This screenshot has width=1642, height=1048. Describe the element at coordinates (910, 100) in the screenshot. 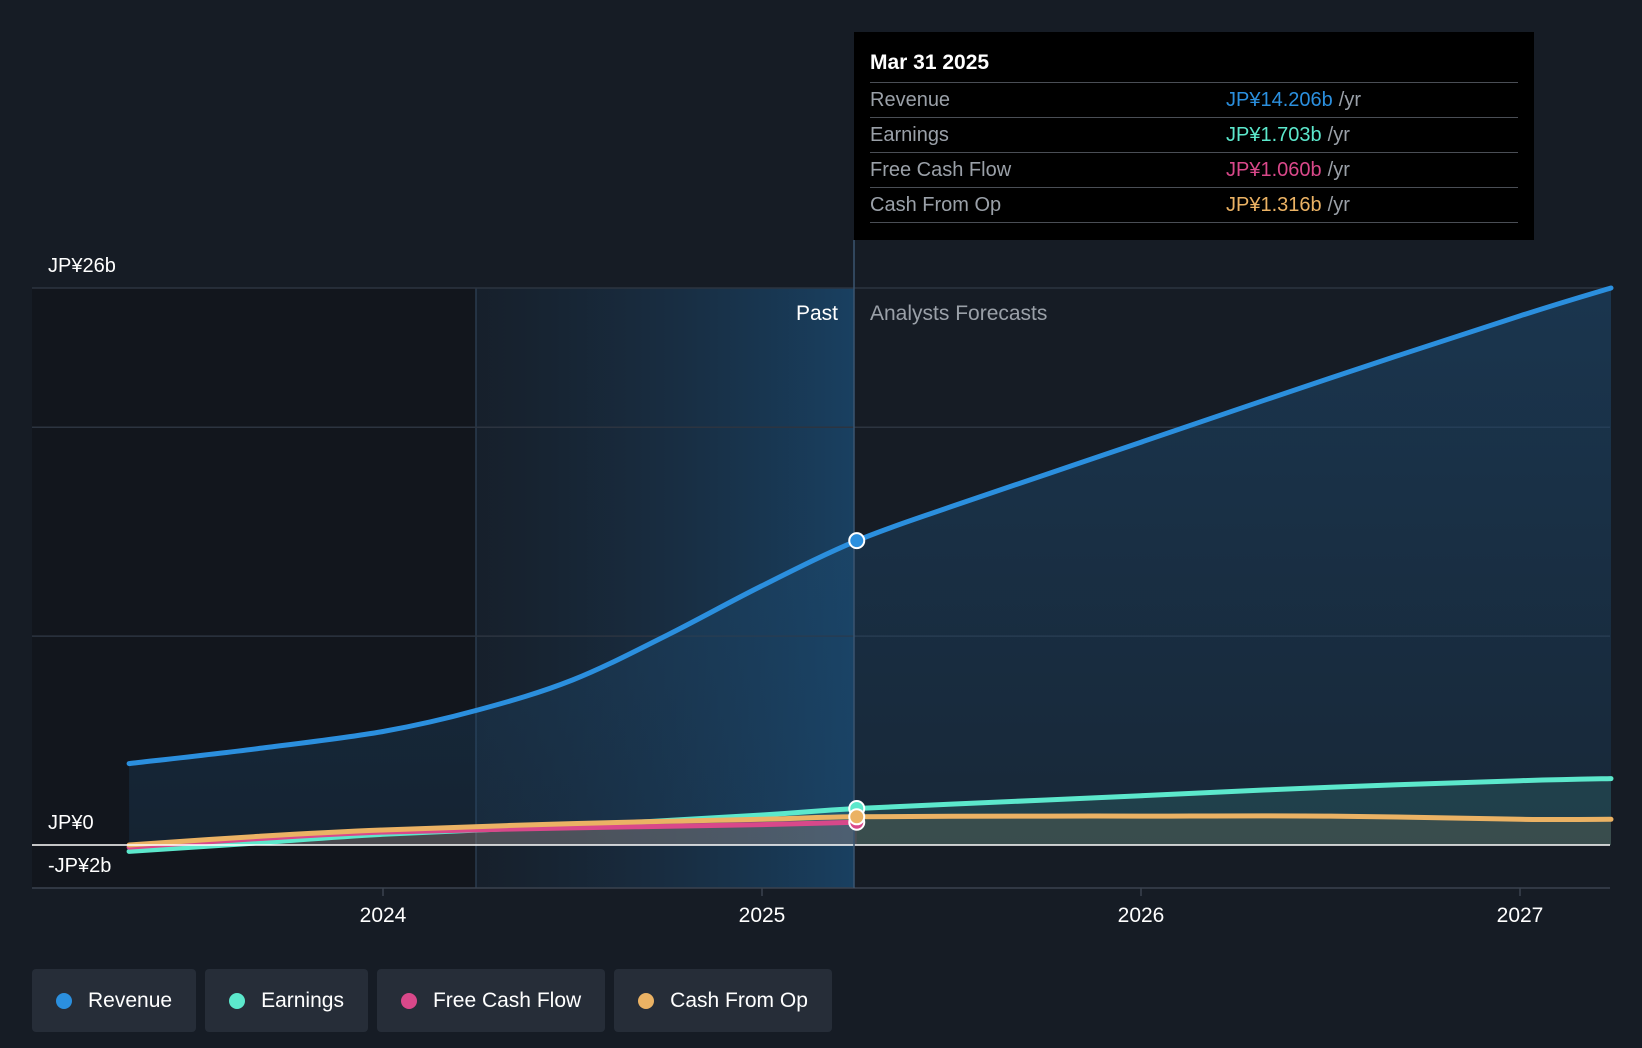

I see `tooltip-label: Revenue` at that location.